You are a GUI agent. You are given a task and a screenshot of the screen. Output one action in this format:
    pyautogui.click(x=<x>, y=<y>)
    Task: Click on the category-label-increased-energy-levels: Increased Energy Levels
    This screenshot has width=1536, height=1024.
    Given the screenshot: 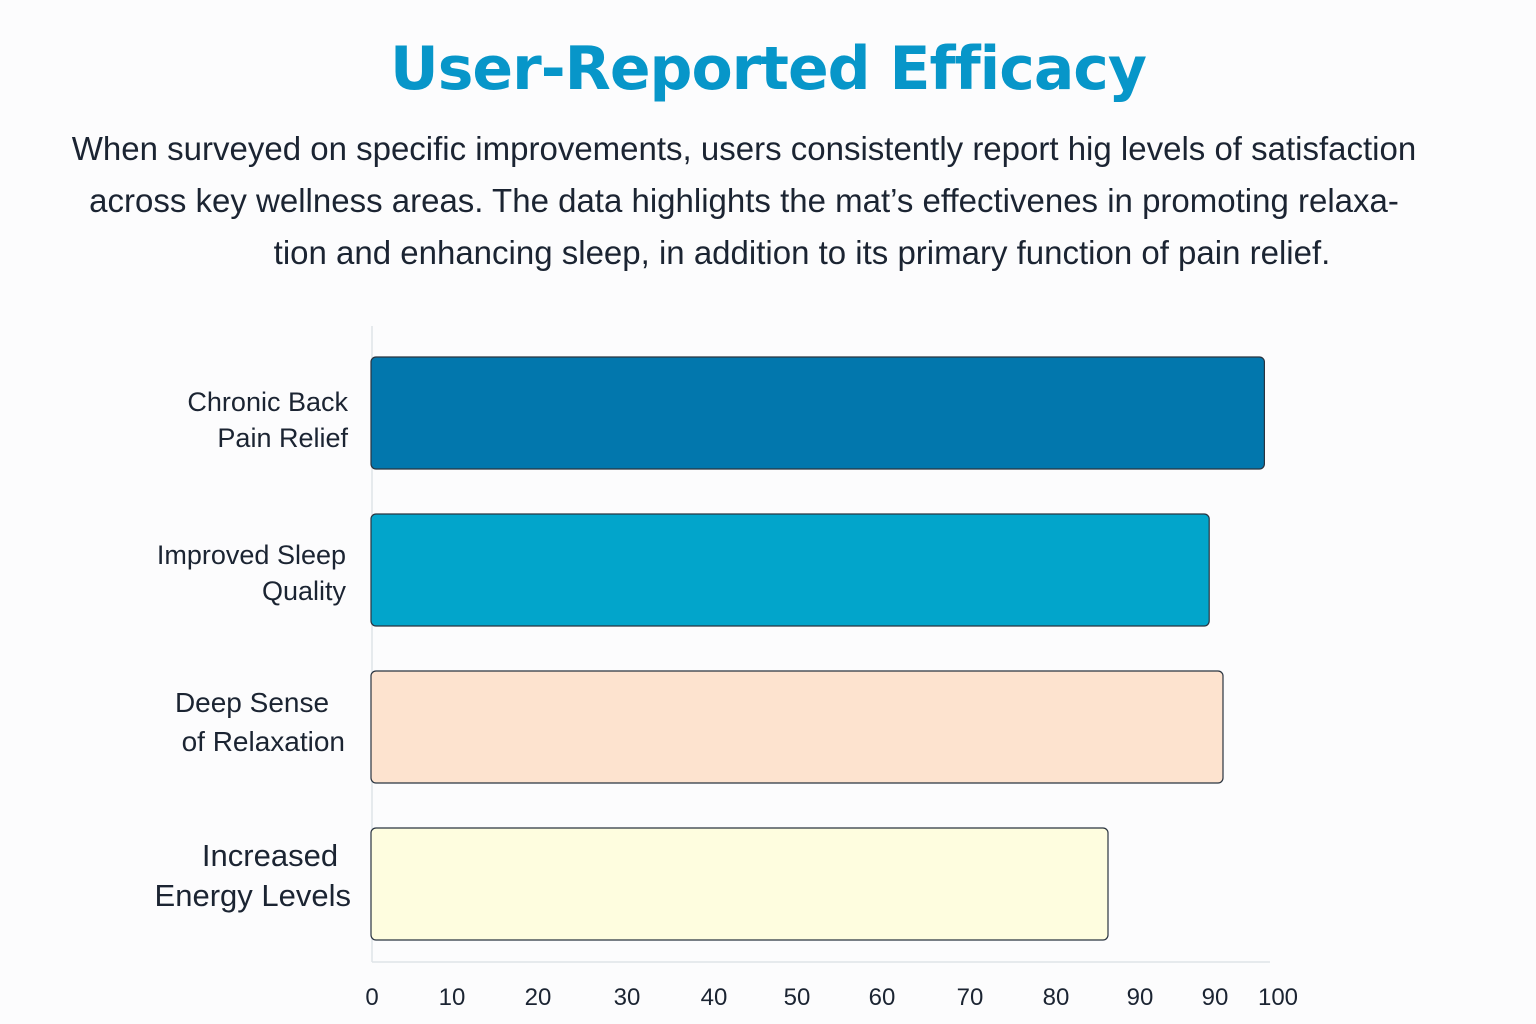 What is the action you would take?
    pyautogui.click(x=253, y=875)
    